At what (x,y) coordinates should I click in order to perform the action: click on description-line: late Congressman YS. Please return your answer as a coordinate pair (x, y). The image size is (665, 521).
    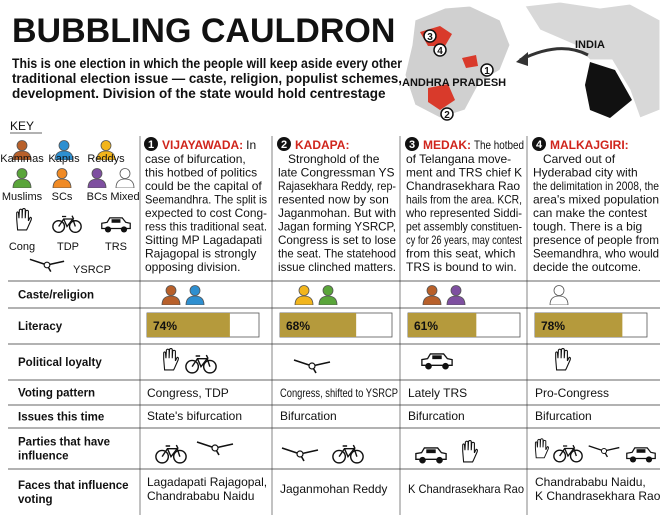
    Looking at the image, I should click on (336, 173).